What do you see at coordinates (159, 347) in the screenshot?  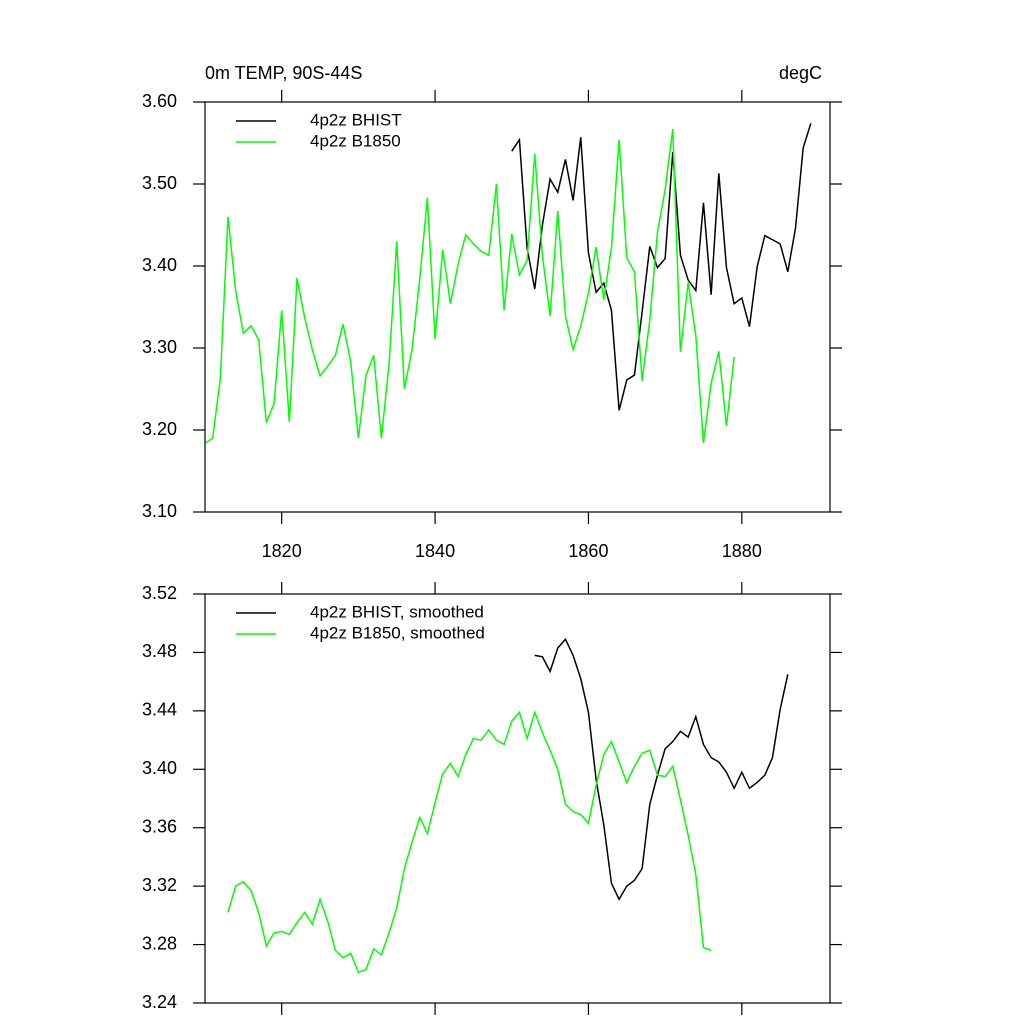 I see `y-tick-label: 3.30` at bounding box center [159, 347].